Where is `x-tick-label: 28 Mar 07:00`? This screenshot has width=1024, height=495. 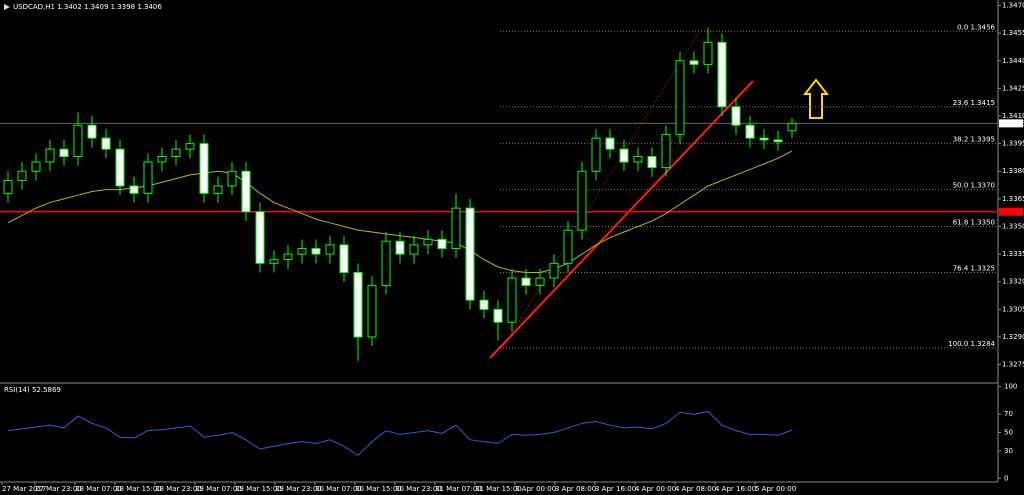 x-tick-label: 28 Mar 07:00 is located at coordinates (98, 489).